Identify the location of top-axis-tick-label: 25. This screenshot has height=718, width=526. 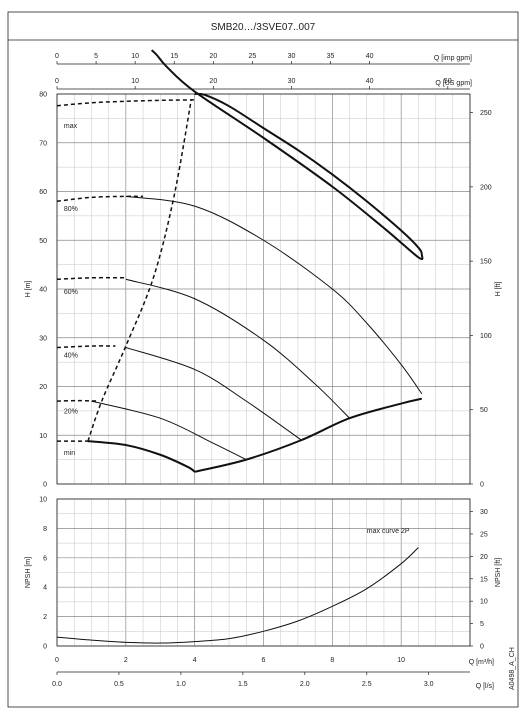
(253, 56).